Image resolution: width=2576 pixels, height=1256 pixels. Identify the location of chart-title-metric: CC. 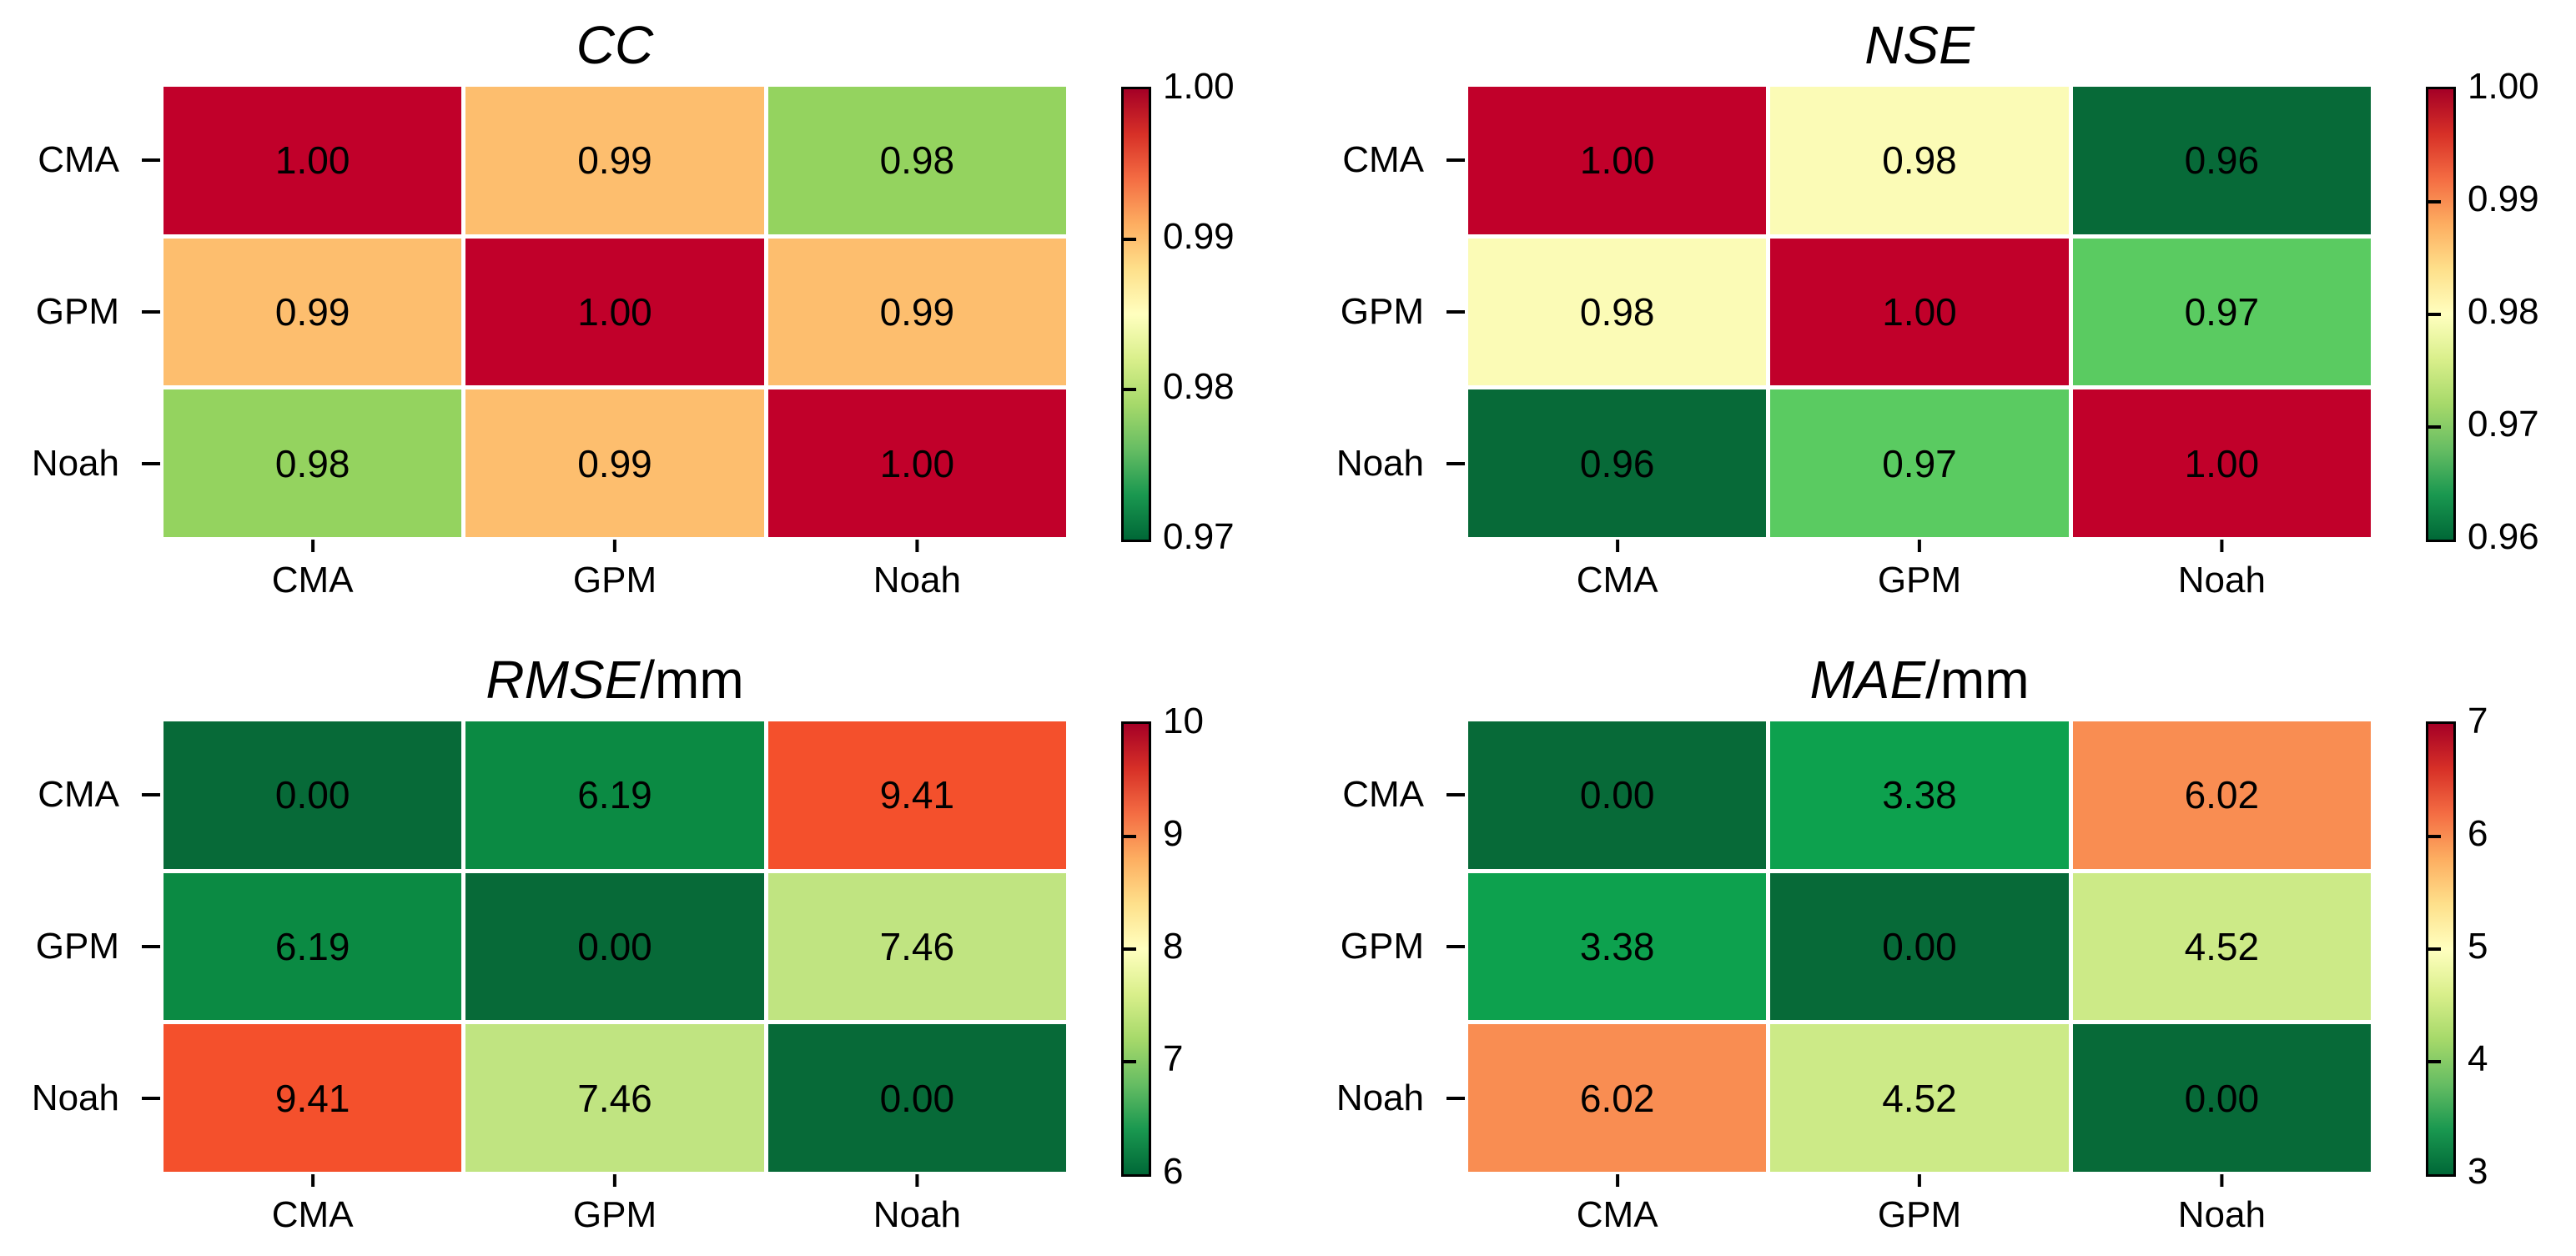
(615, 45).